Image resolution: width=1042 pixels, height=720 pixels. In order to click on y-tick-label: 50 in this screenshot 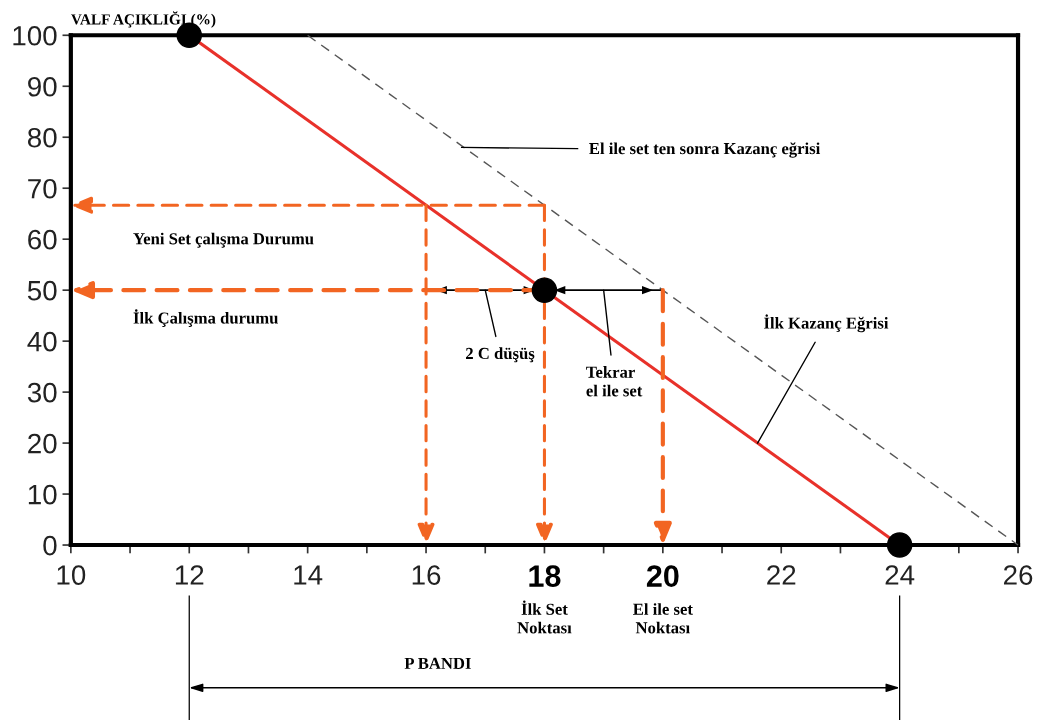, I will do `click(42, 290)`.